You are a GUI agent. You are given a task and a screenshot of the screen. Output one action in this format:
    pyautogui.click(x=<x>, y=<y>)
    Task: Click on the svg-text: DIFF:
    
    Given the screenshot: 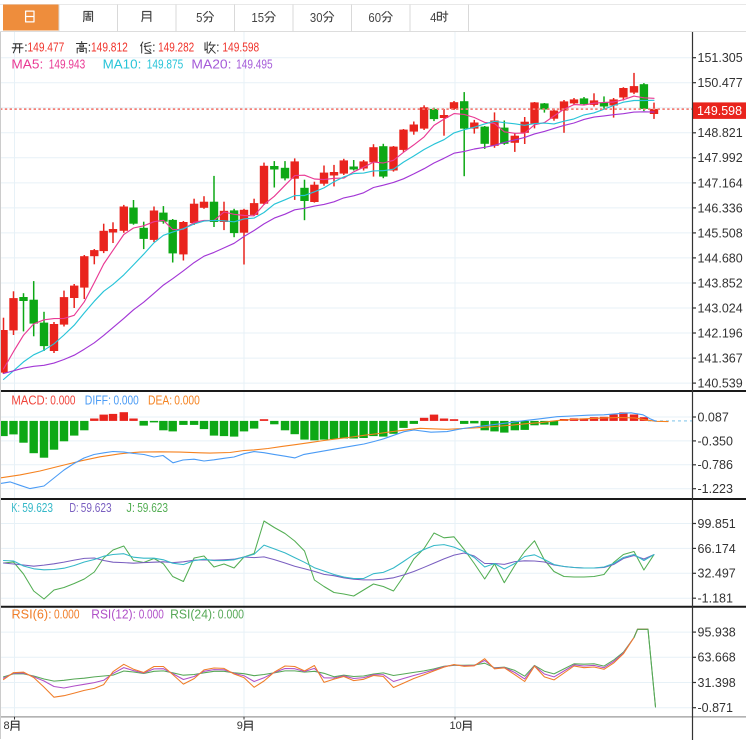 What is the action you would take?
    pyautogui.click(x=98, y=399)
    